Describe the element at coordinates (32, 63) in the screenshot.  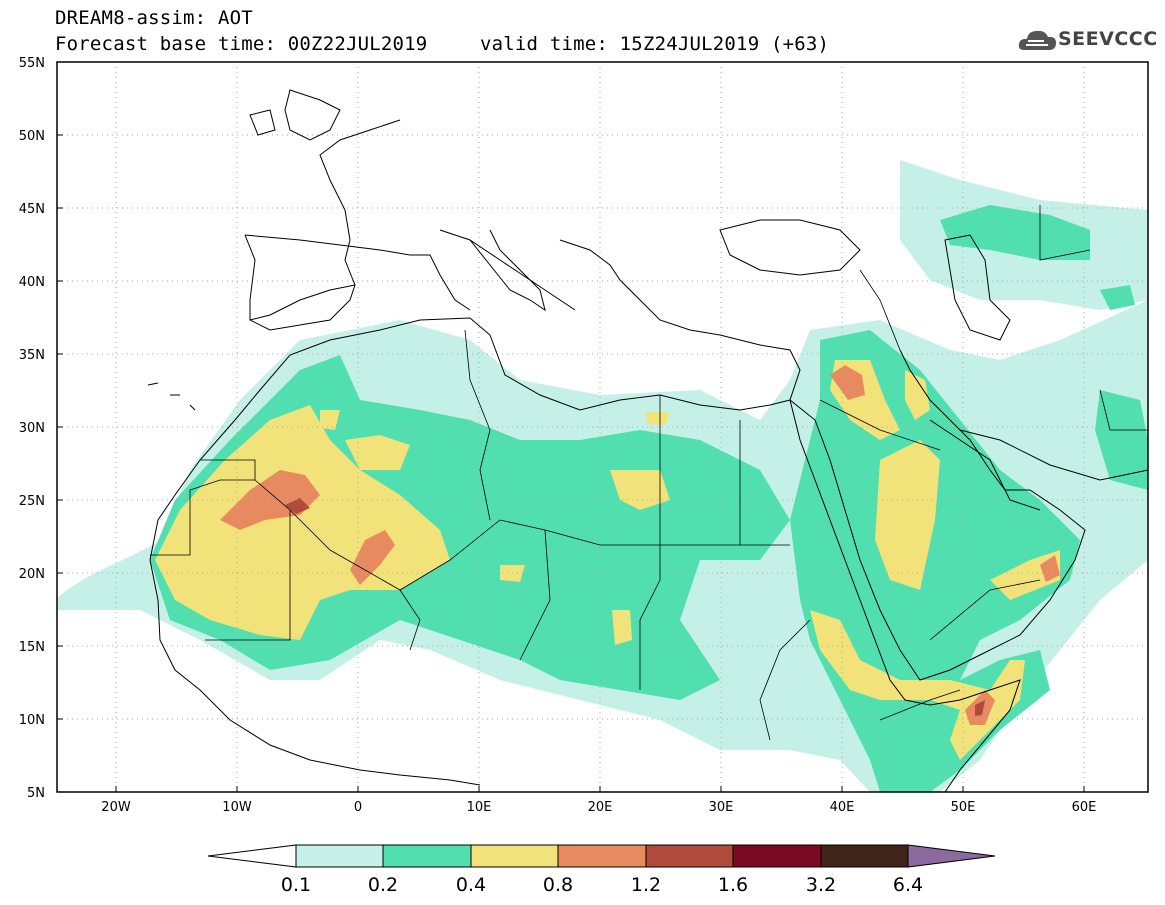
I see `lat-label: 55N` at that location.